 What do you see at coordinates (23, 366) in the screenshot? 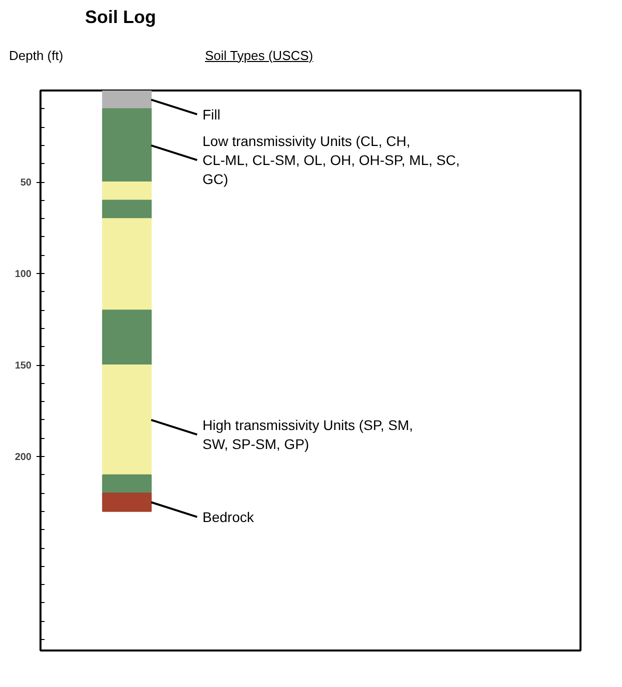
I see `y-tick-label: 150` at bounding box center [23, 366].